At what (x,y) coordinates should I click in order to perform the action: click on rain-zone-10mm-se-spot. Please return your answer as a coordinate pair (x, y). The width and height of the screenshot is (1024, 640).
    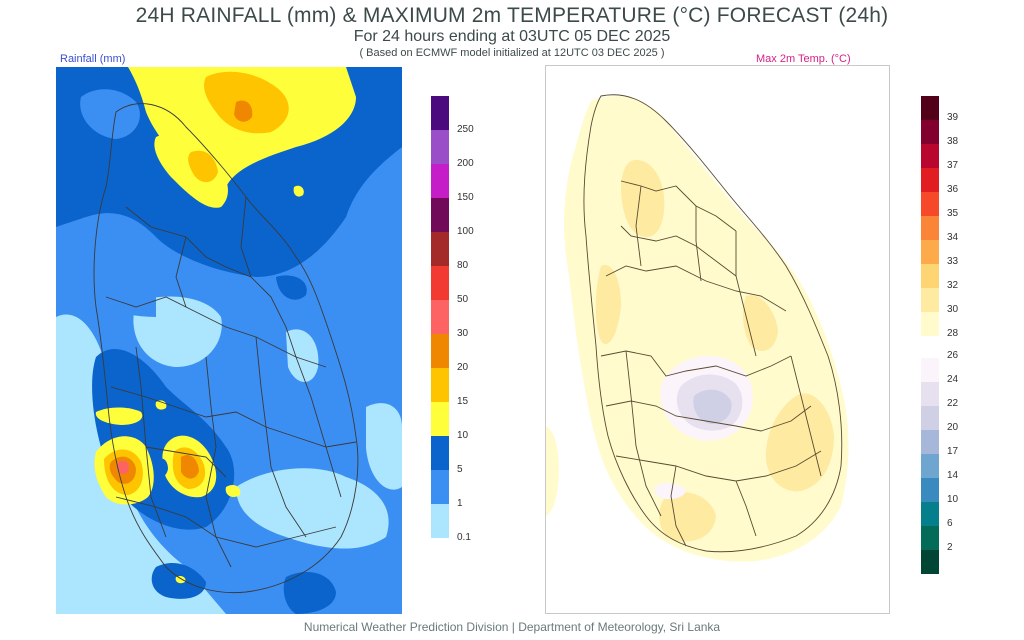
    Looking at the image, I should click on (233, 491).